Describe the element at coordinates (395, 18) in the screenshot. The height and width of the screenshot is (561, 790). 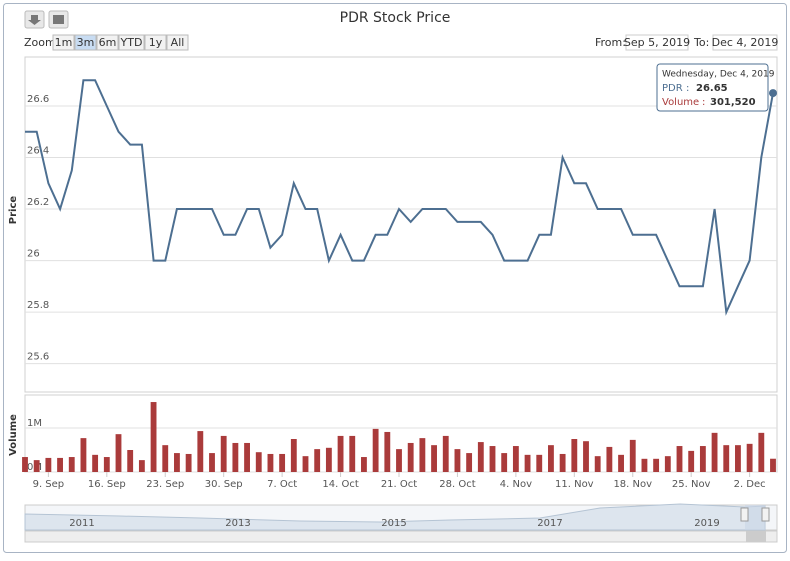
I see `chart-title: PDR Stock Price` at that location.